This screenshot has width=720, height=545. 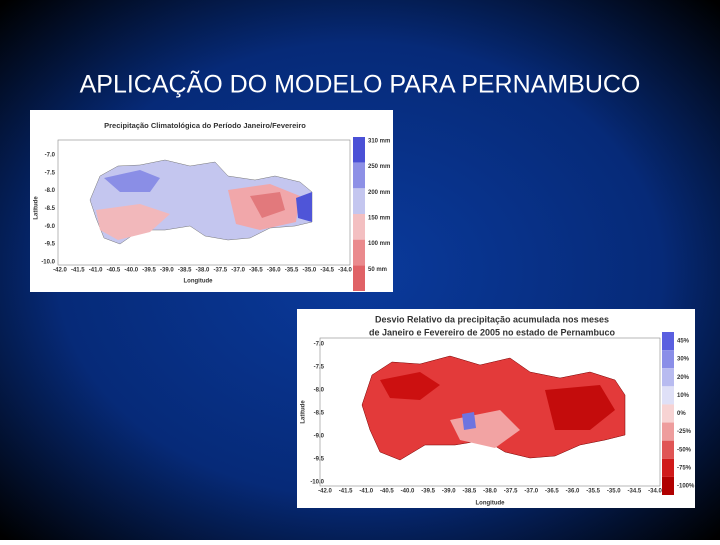 What do you see at coordinates (379, 218) in the screenshot?
I see `legend-label: 150 mm` at bounding box center [379, 218].